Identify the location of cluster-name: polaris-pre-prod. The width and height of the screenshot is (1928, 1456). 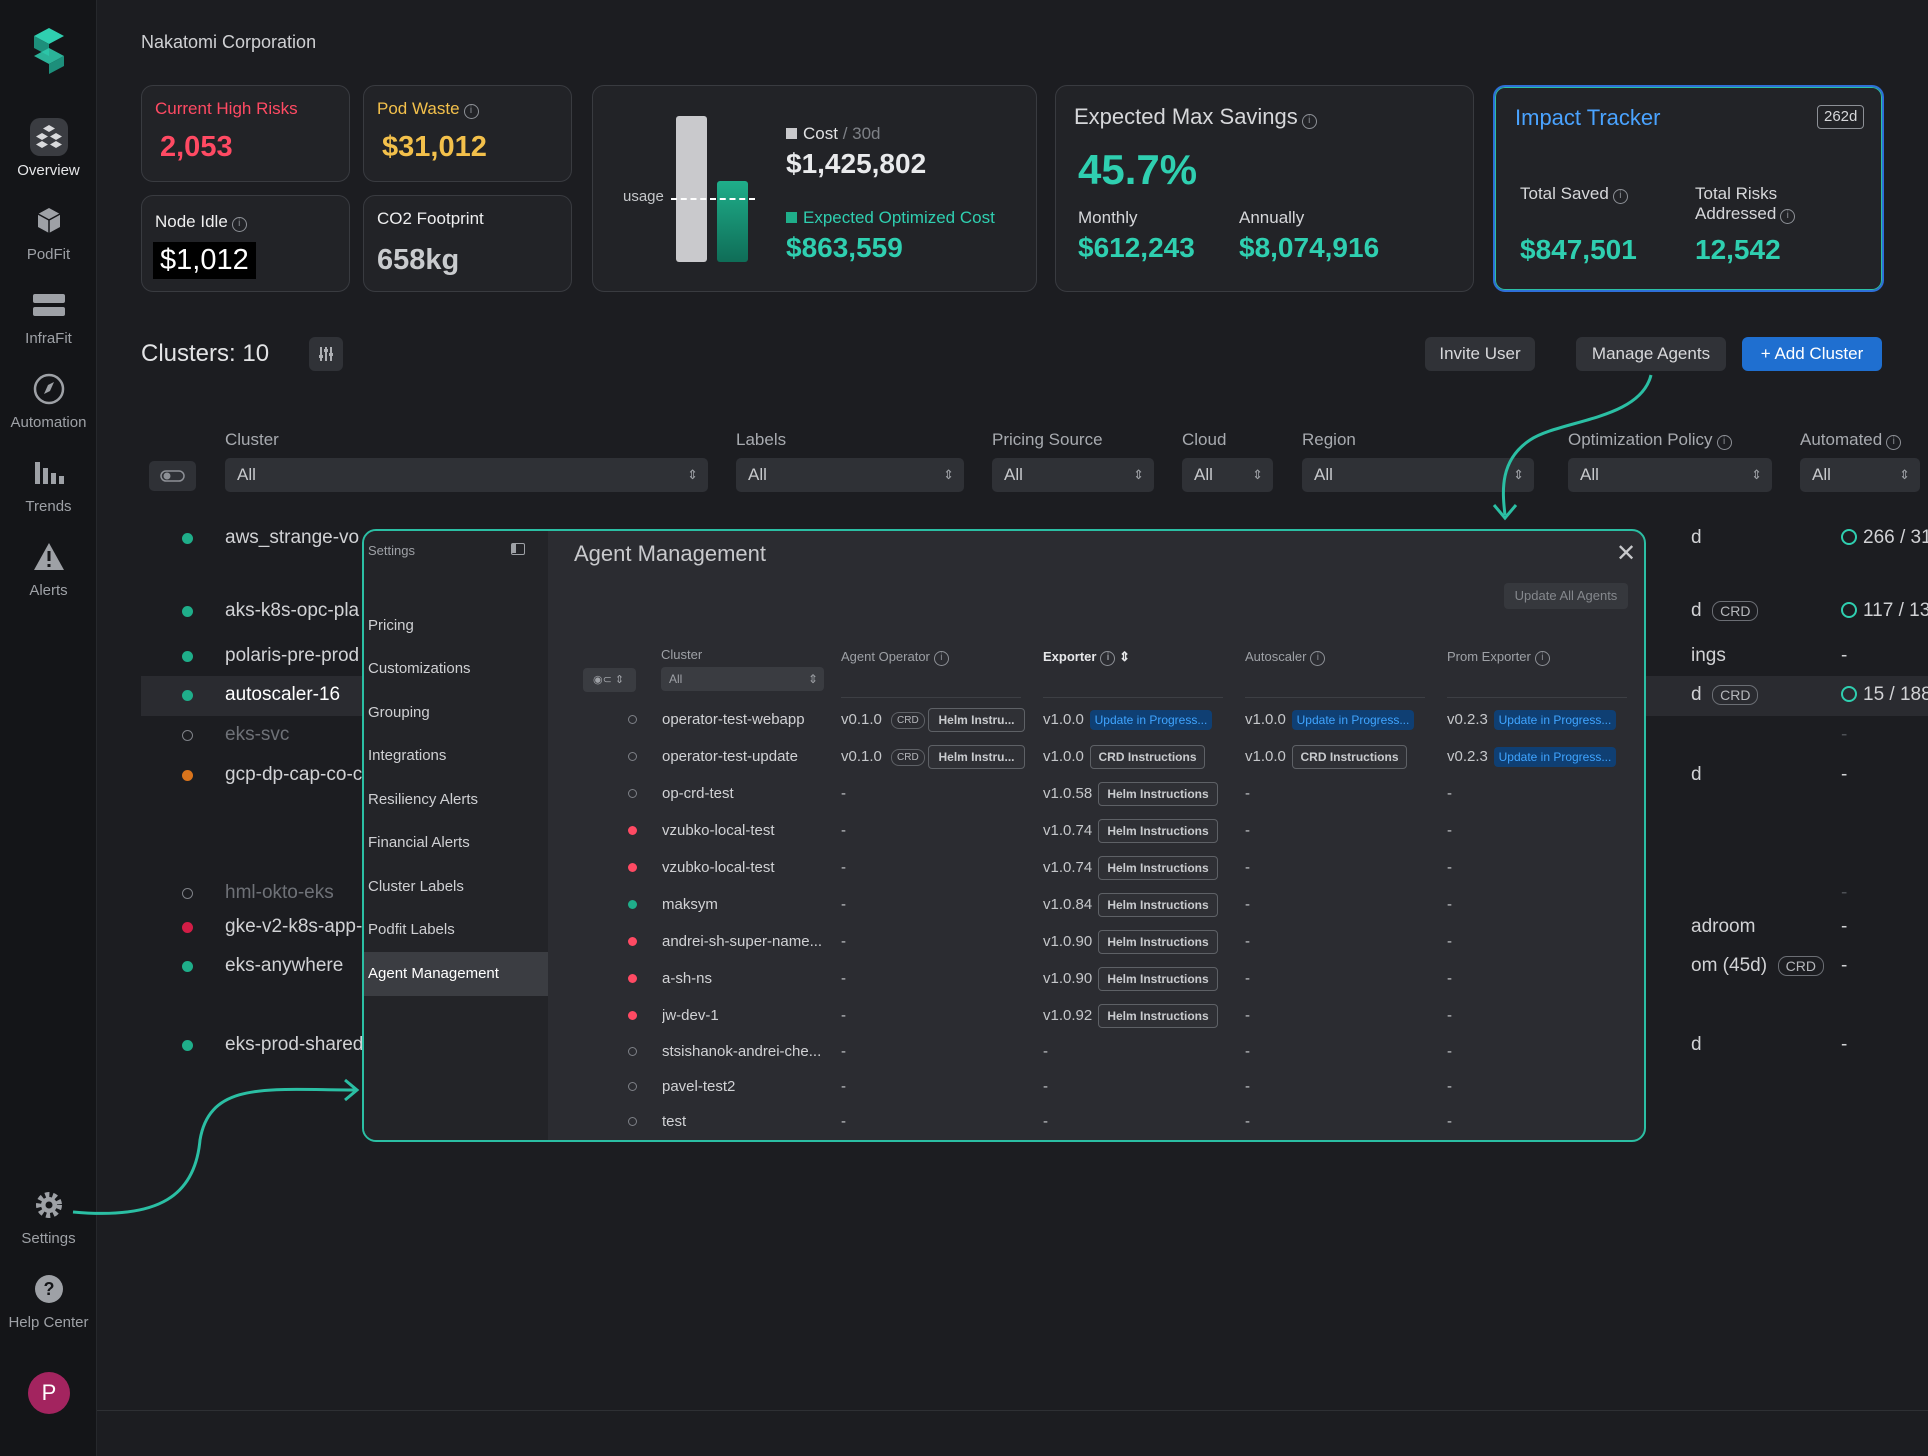
(292, 655).